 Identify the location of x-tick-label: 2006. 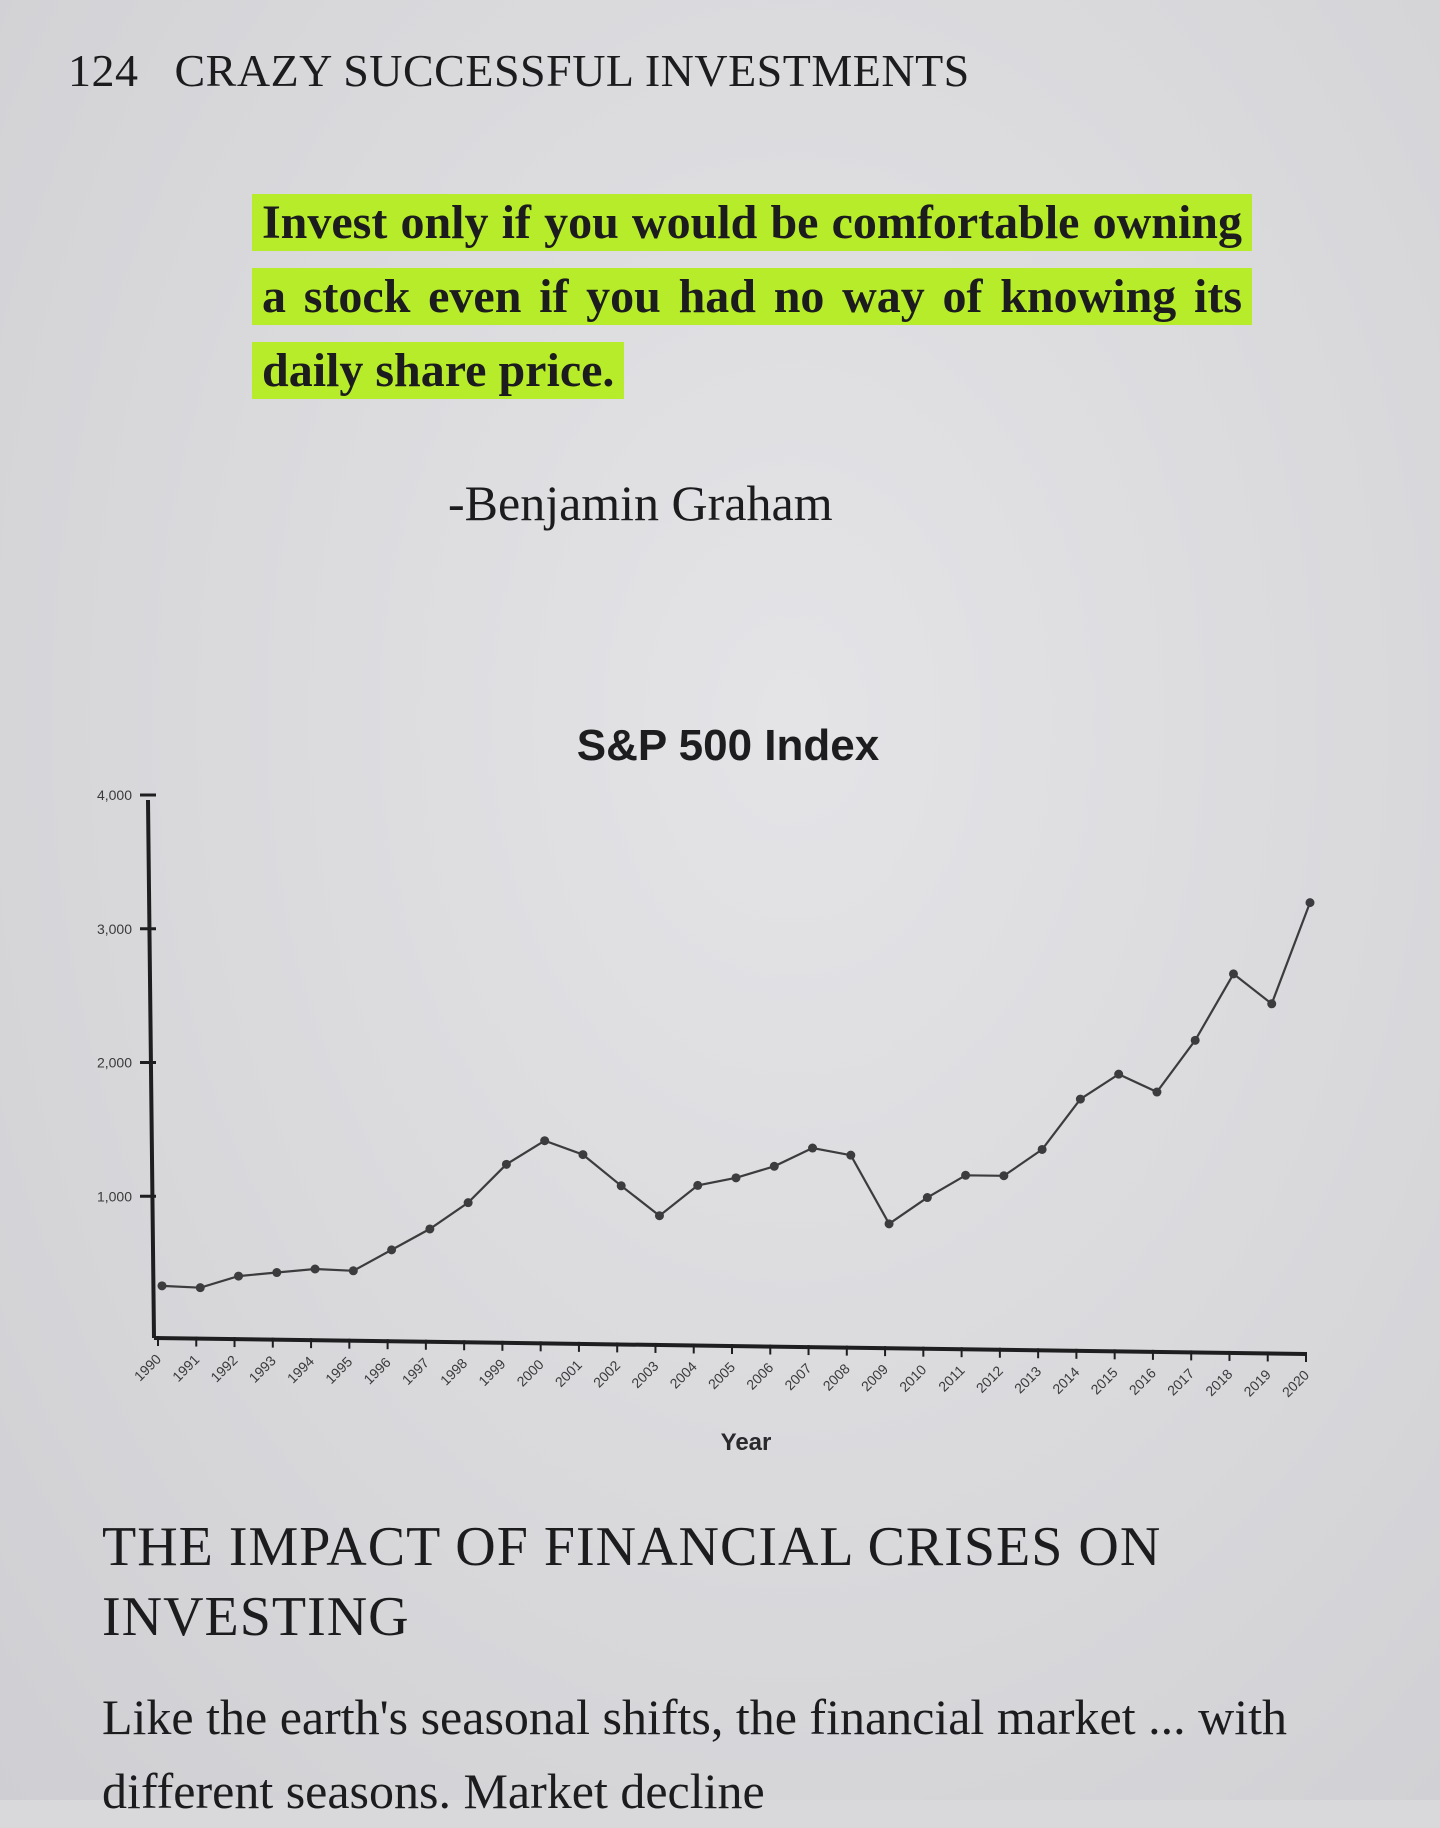
(759, 1375).